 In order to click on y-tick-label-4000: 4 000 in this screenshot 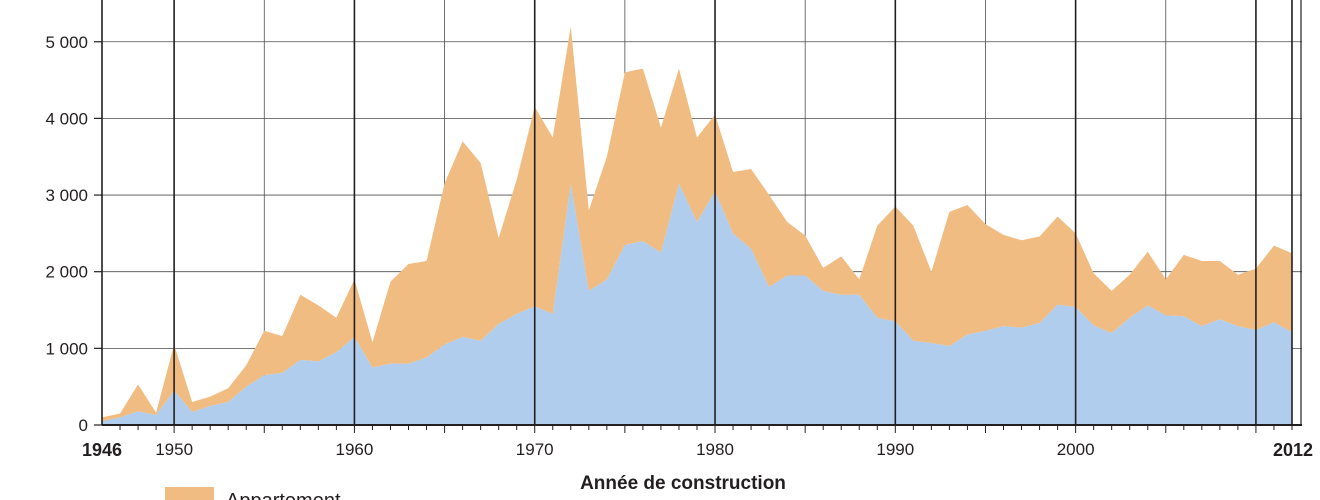, I will do `click(66, 118)`.